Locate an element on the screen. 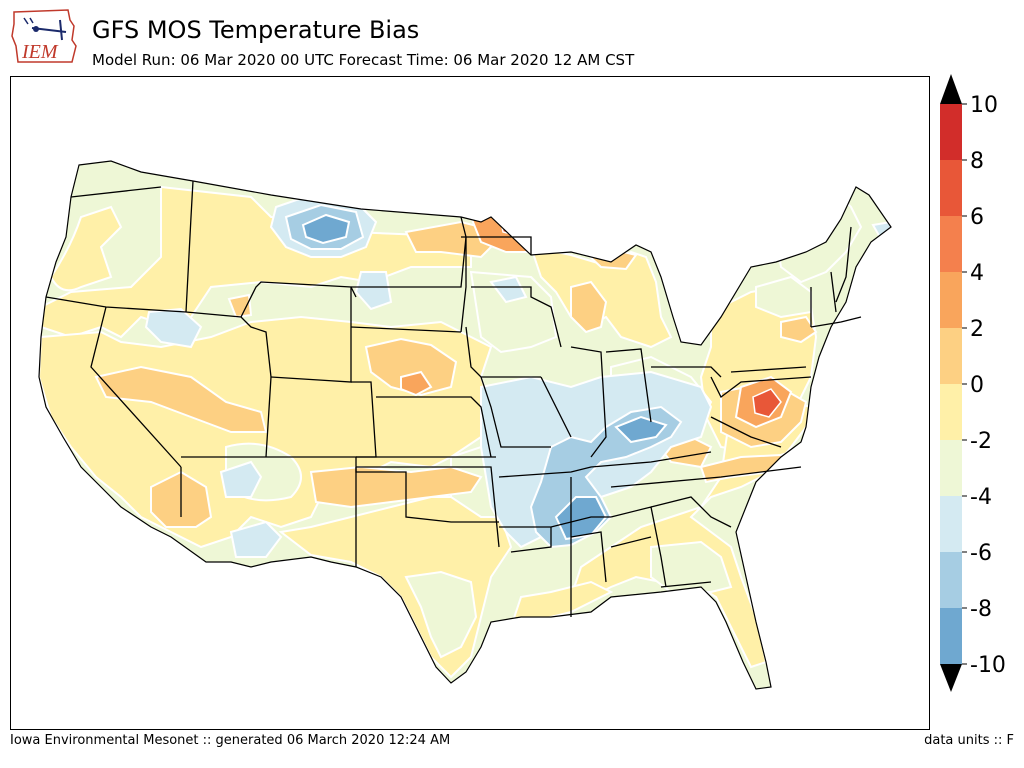 The image size is (1024, 768). colorbar-tick-label: 2 is located at coordinates (977, 329).